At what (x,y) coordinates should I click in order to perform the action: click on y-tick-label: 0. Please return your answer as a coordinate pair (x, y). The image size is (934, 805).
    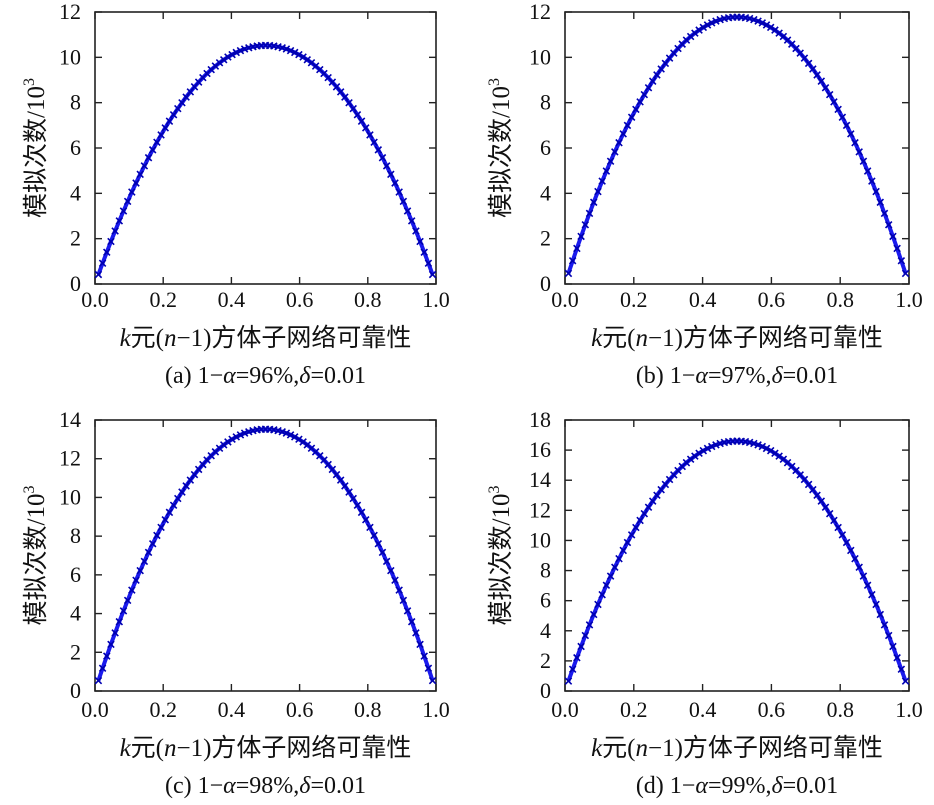
    Looking at the image, I should click on (75, 283).